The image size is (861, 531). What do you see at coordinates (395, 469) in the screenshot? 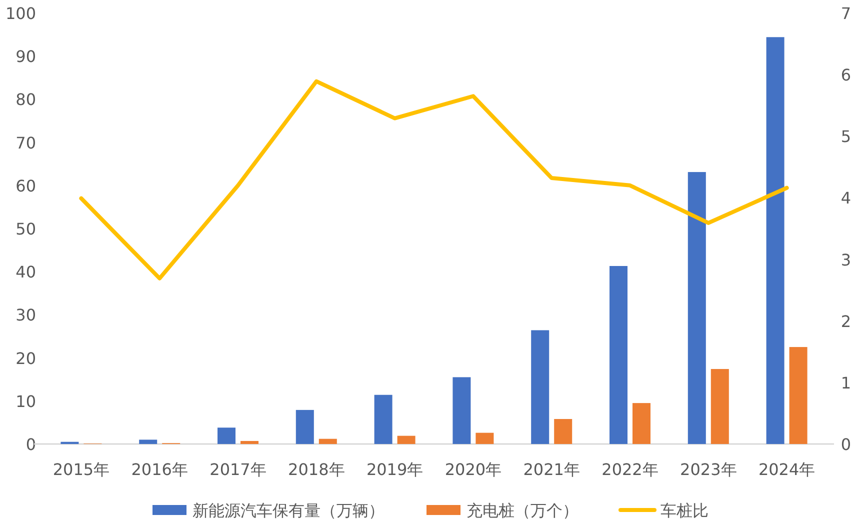
I see `x-tick-label: 2019年` at bounding box center [395, 469].